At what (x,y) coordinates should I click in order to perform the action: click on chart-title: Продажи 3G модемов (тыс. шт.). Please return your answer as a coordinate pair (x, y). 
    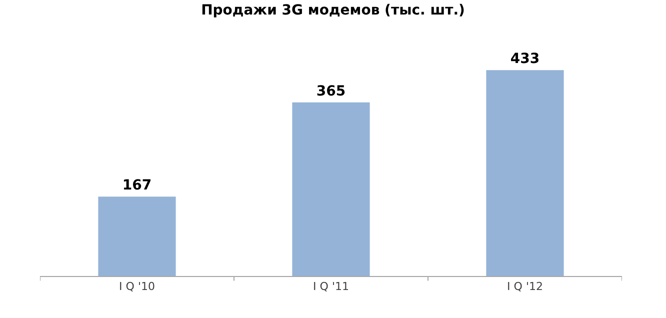
    Looking at the image, I should click on (333, 10).